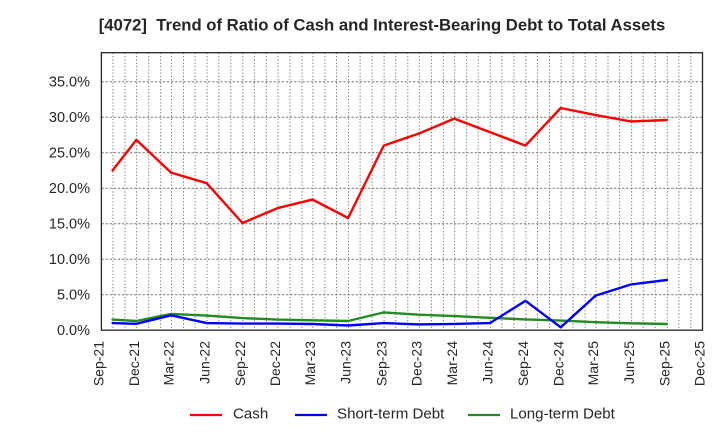  Describe the element at coordinates (69, 118) in the screenshot. I see `svg-text: 30.0%` at that location.